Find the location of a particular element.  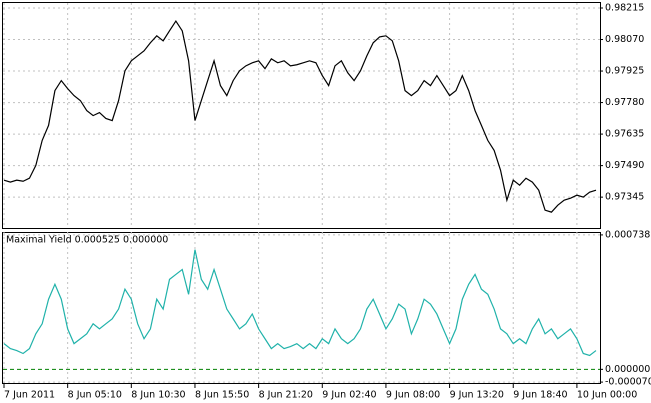

x-tick-label: 9 Jun 02:40 is located at coordinates (349, 395).